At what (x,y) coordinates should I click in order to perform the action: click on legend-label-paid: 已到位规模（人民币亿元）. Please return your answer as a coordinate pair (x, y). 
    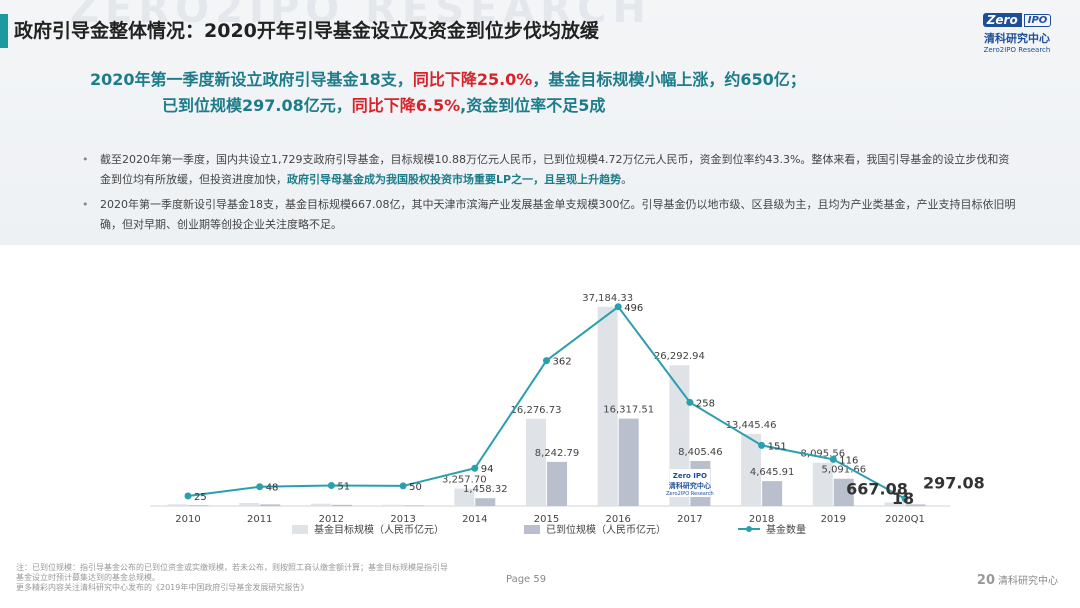
    Looking at the image, I should click on (606, 529).